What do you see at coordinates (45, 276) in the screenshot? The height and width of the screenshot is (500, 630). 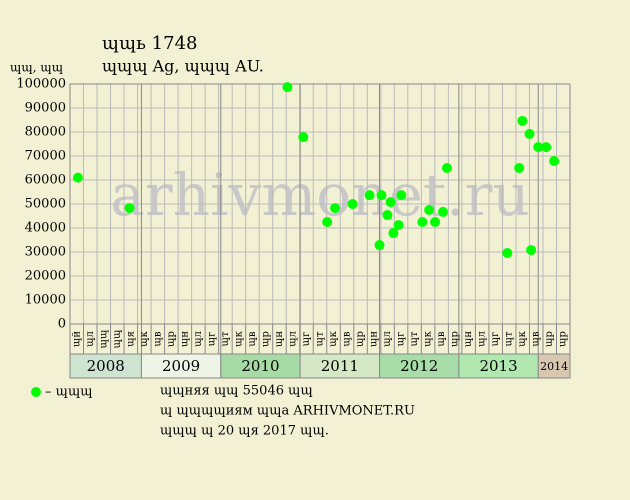 I see `y-tick-label: 20000` at bounding box center [45, 276].